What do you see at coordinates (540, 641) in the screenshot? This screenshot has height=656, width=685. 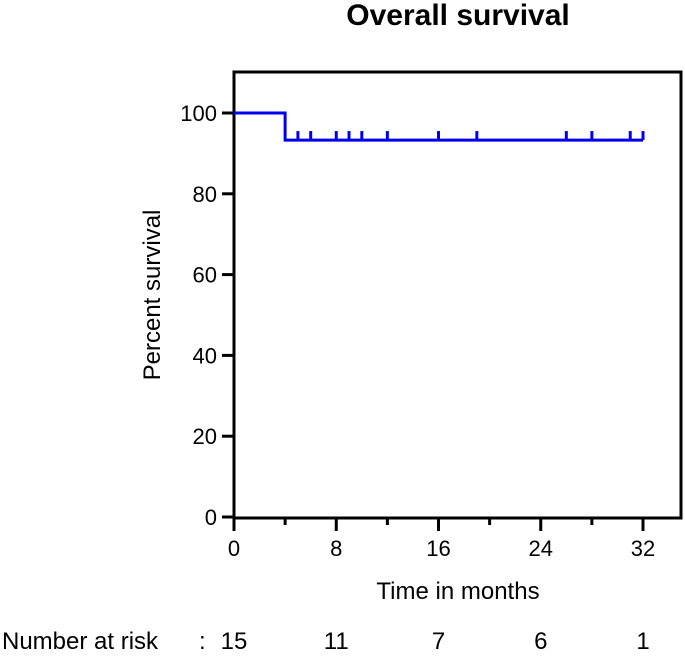 I see `risk-count: 6` at bounding box center [540, 641].